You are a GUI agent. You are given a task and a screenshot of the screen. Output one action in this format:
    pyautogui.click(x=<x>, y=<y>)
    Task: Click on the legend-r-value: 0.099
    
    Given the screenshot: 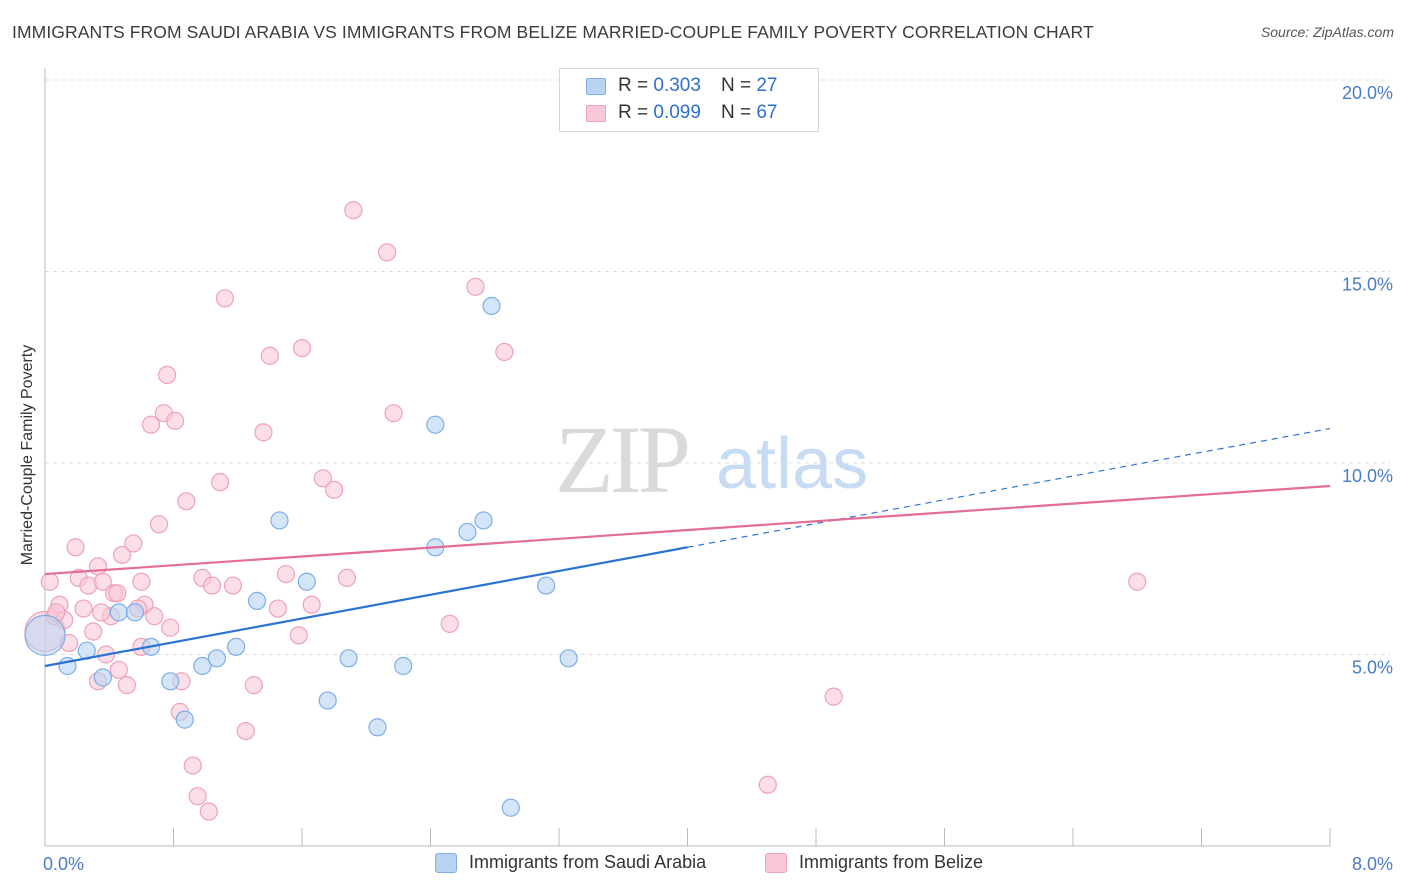 What is the action you would take?
    pyautogui.click(x=677, y=112)
    